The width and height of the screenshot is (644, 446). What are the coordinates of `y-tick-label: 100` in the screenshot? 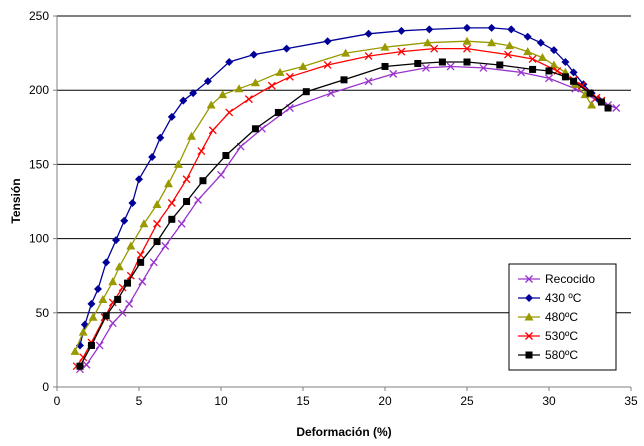 It's located at (39, 239).